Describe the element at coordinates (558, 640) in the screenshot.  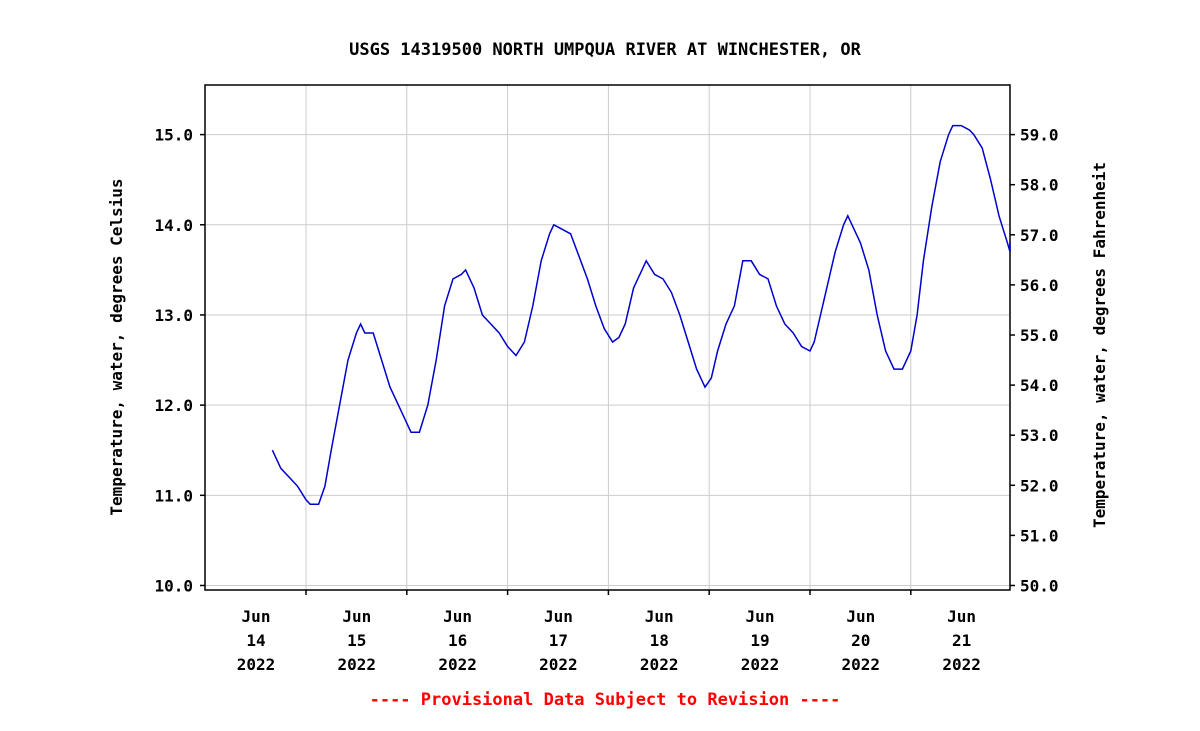
I see `x-tick-label: 17` at that location.